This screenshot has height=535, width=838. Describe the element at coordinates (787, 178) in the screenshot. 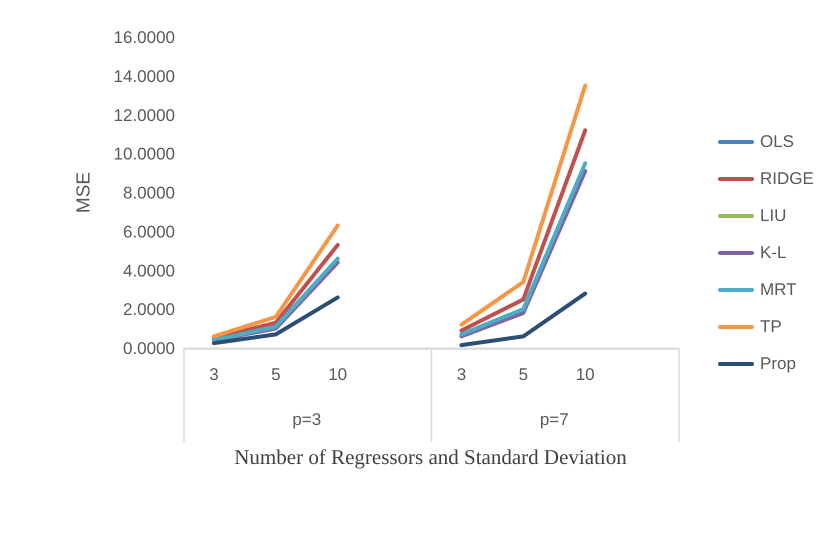

I see `legend-label: RIDGE` at that location.